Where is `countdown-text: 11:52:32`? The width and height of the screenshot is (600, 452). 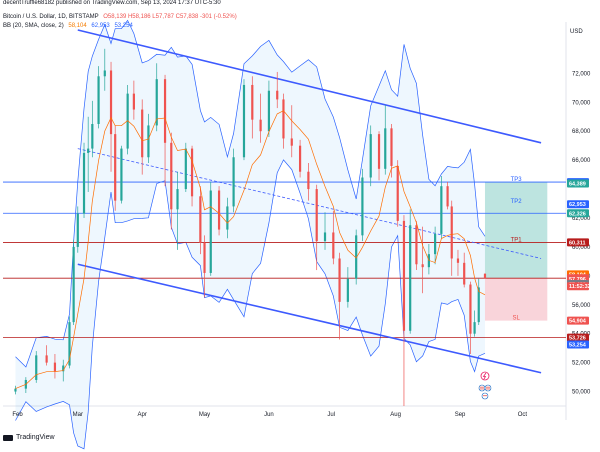
countdown-text: 11:52:32 is located at coordinates (580, 287).